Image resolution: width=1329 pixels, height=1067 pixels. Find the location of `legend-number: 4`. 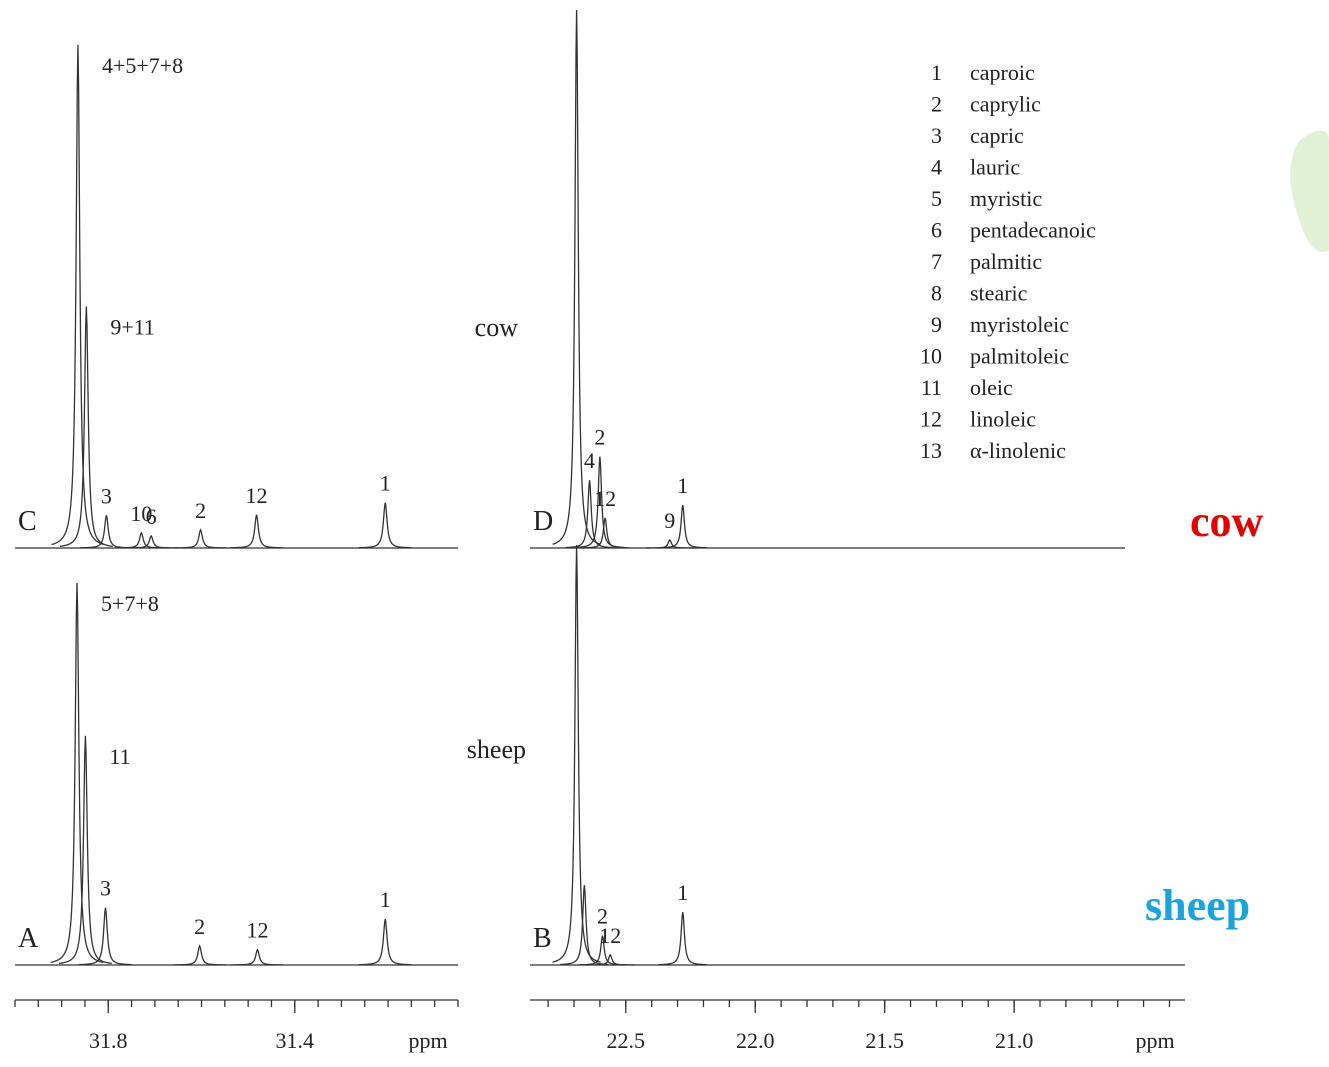

legend-number: 4 is located at coordinates (936, 167).